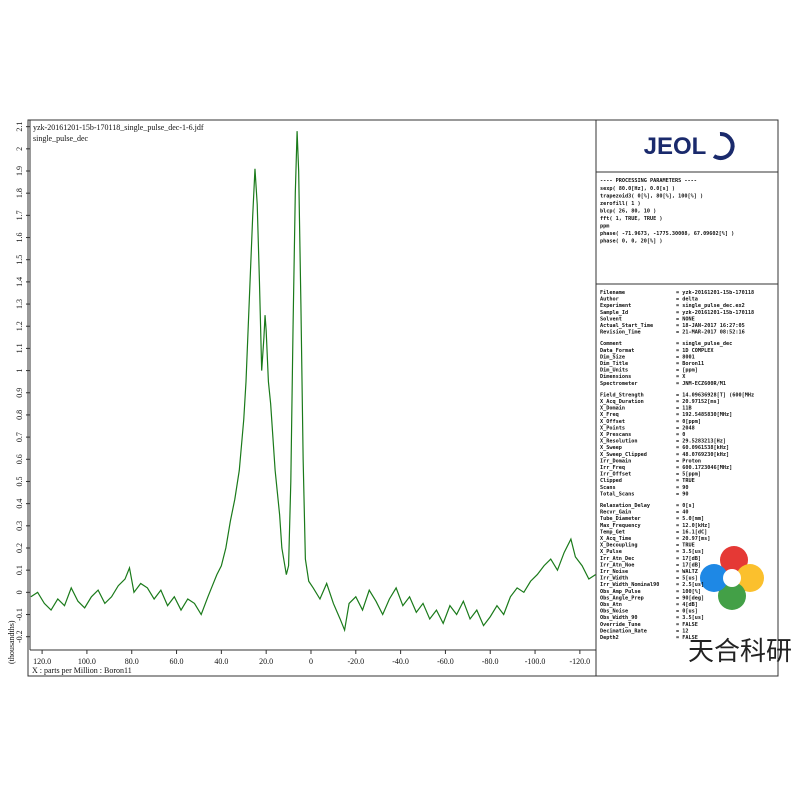  Describe the element at coordinates (355, 661) in the screenshot. I see `x-tick-label: -20.0` at that location.